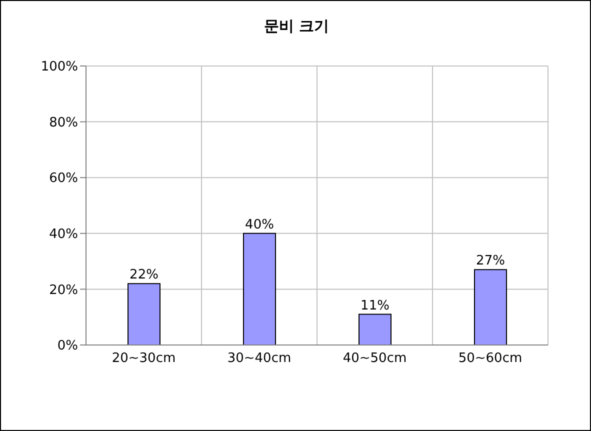  What do you see at coordinates (490, 358) in the screenshot?
I see `x-tick-label: 50~60cm` at bounding box center [490, 358].